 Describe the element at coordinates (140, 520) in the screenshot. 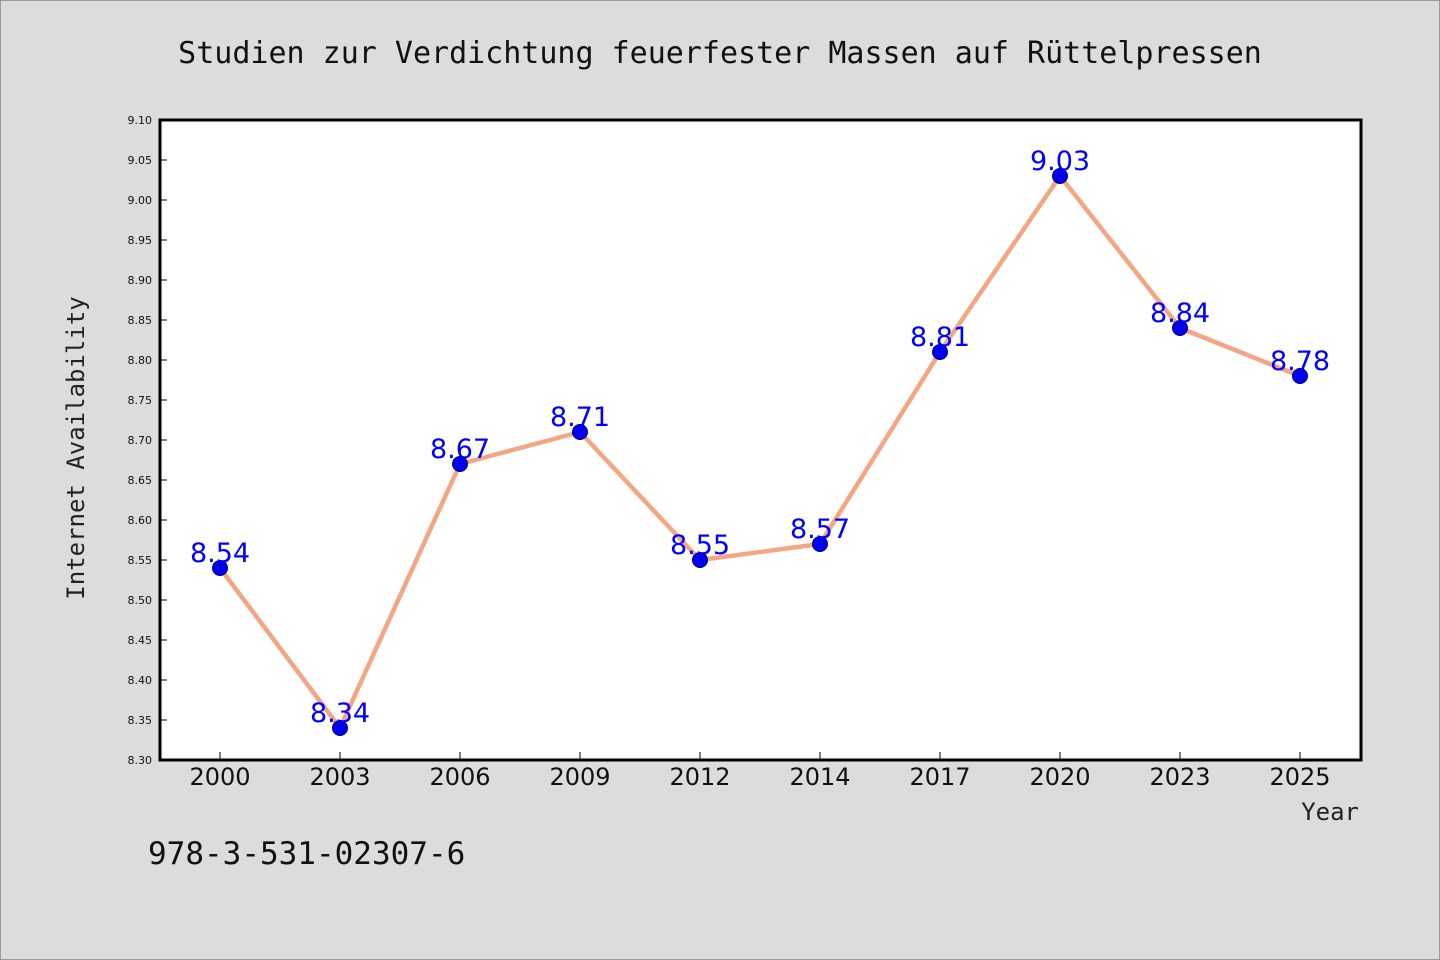

I see `y-tick-label: 8.60` at that location.